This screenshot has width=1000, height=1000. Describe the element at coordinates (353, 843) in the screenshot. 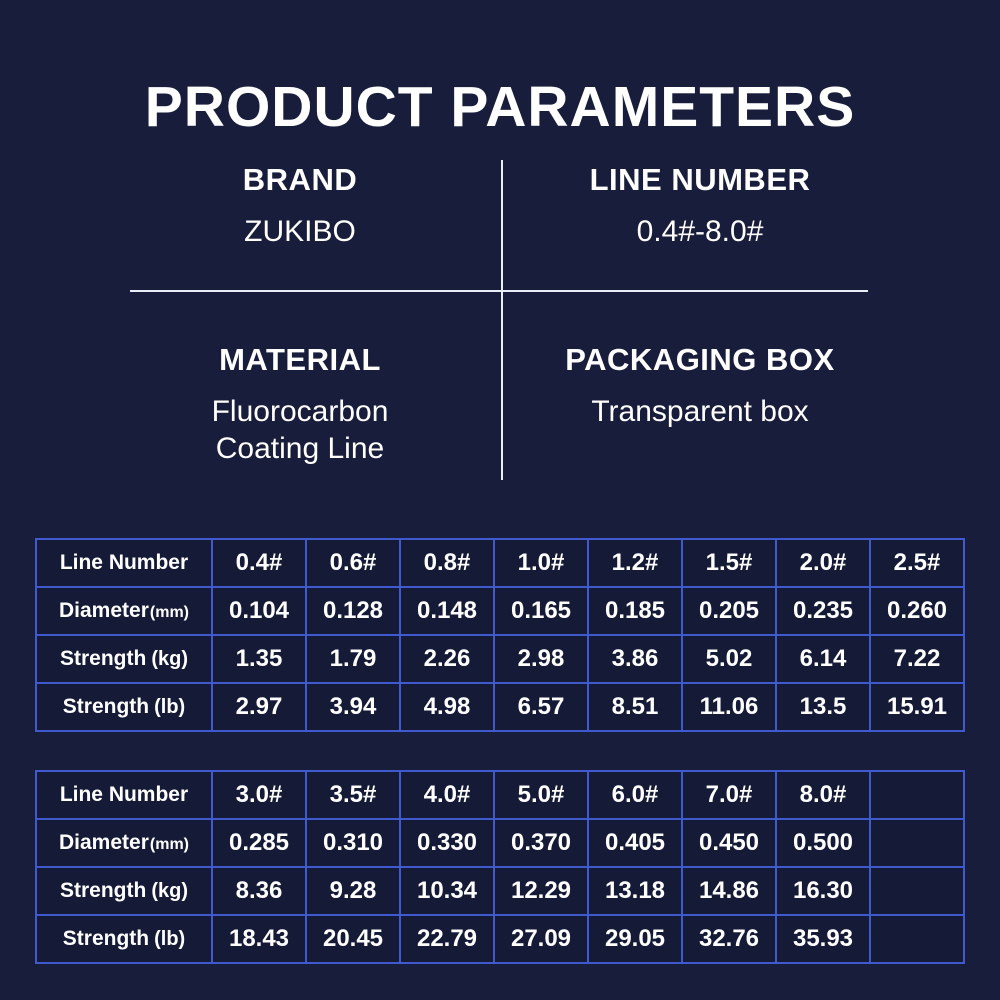

I see `table-cell: 0.310` at that location.